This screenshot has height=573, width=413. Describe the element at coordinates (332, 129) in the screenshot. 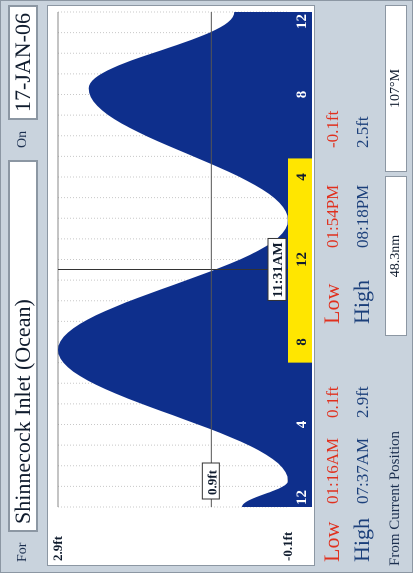

I see `low-height-2: -0.1ft` at that location.